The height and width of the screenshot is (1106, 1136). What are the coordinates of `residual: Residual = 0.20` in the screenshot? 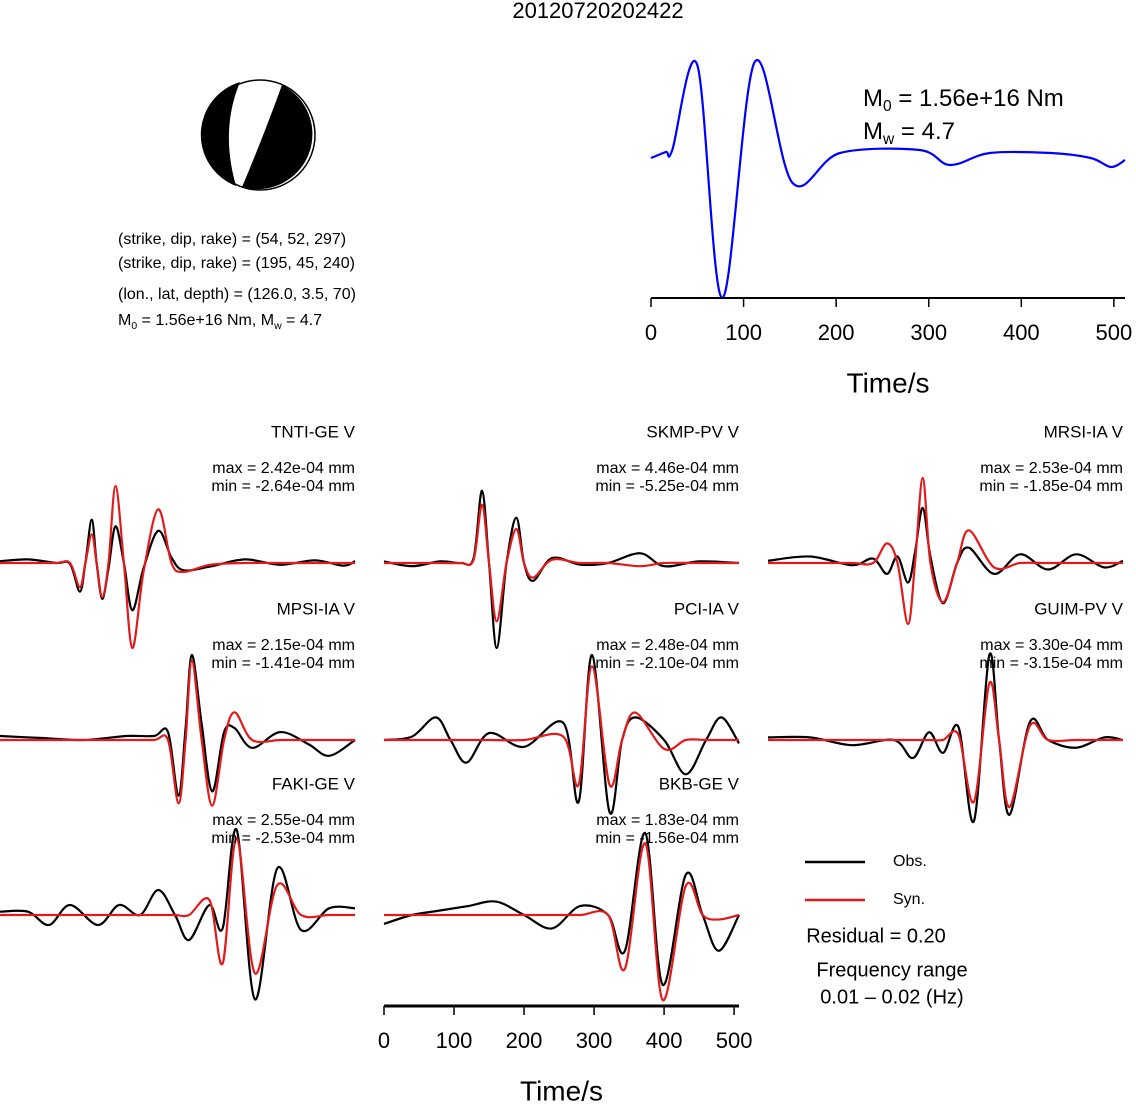 It's located at (876, 936).